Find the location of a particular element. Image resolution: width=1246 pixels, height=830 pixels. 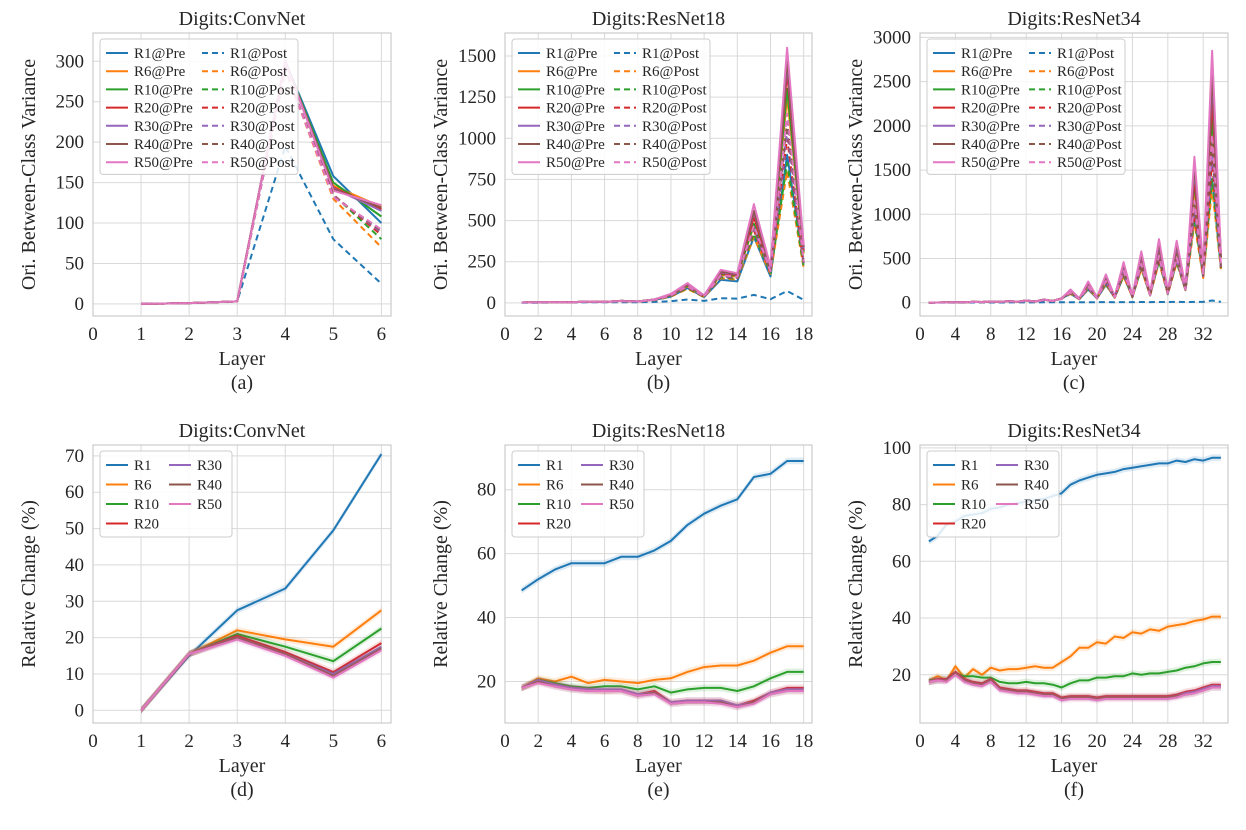

series-line-R10 is located at coordinates (1074, 675).